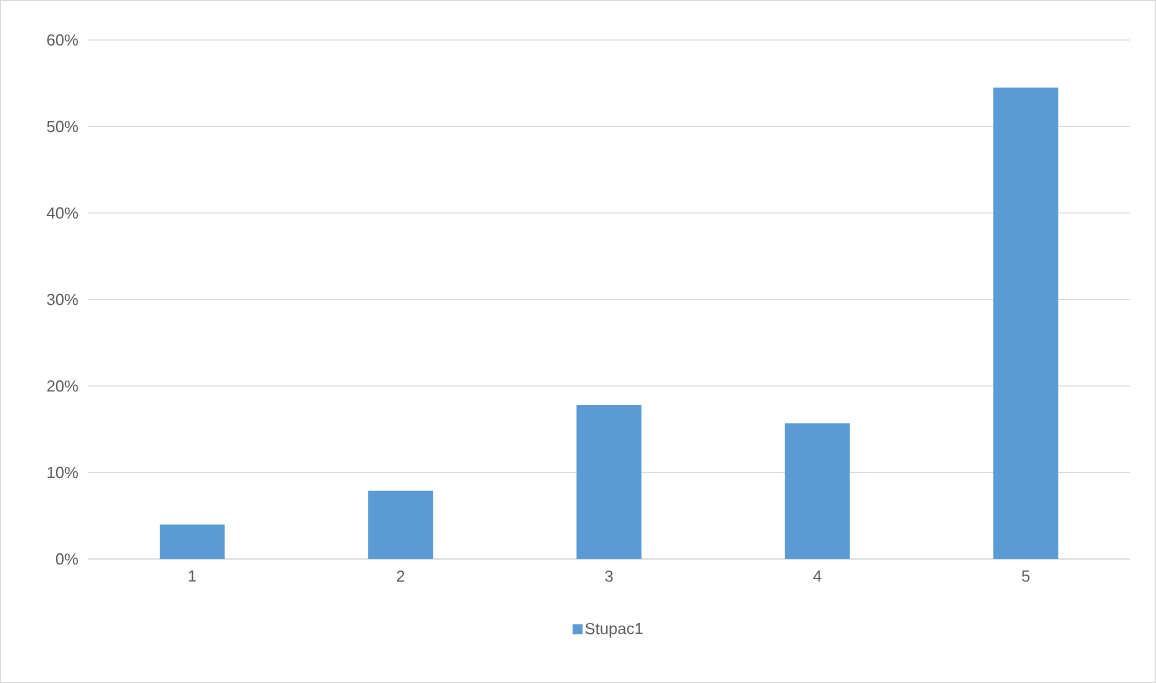 Image resolution: width=1156 pixels, height=683 pixels. Describe the element at coordinates (614, 630) in the screenshot. I see `legend-label: Stupac1` at that location.